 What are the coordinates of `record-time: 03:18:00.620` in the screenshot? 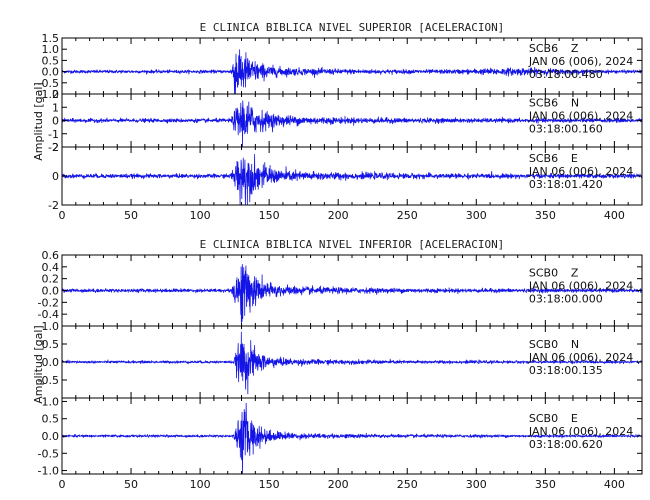 It's located at (566, 444).